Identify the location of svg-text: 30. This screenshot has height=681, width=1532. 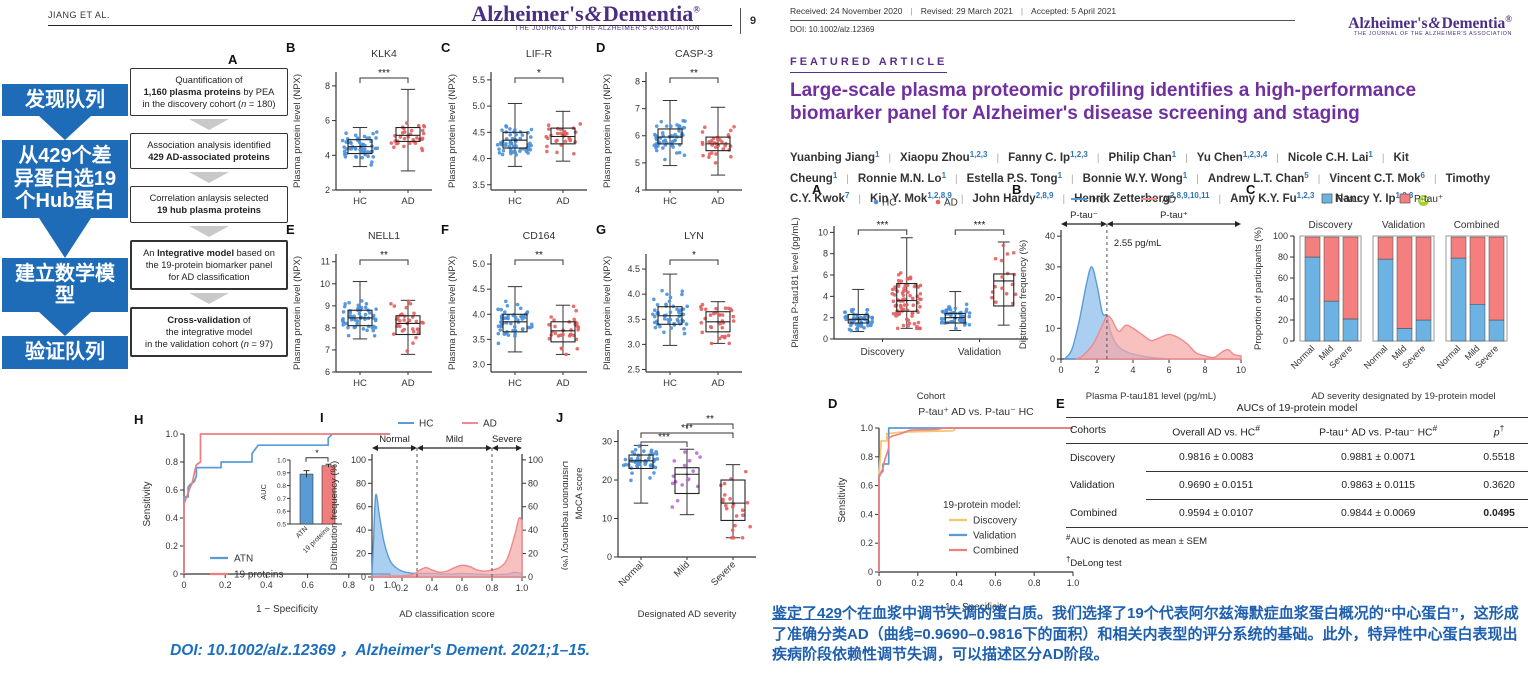
(1050, 267).